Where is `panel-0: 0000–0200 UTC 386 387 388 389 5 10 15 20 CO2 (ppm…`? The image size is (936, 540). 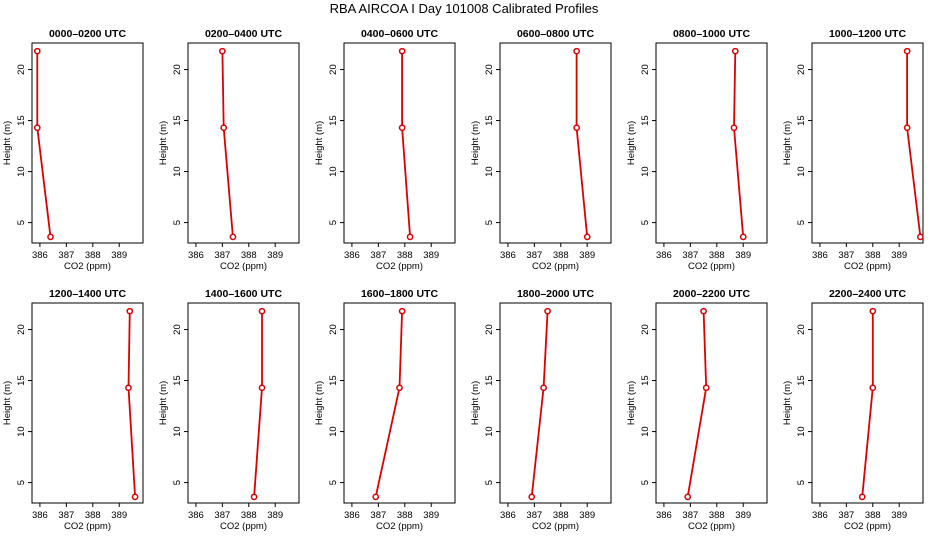 panel-0: 0000–0200 UTC 386 387 388 389 5 10 15 20 CO2 (ppm… is located at coordinates (73, 150).